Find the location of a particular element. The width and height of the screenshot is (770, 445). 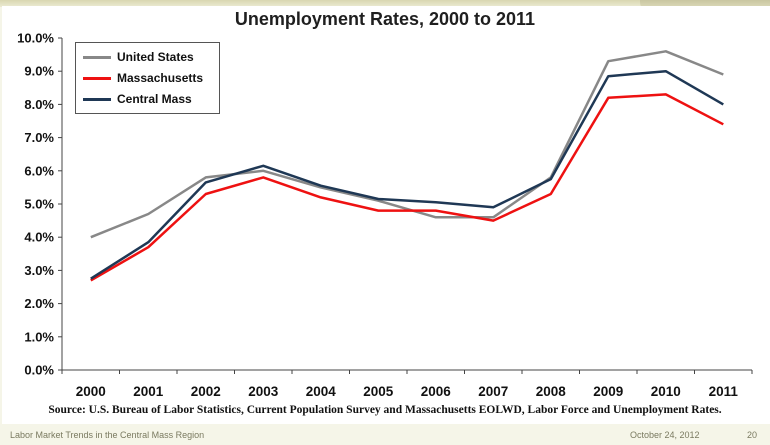

y-tick-label: 2.0% is located at coordinates (39, 303).